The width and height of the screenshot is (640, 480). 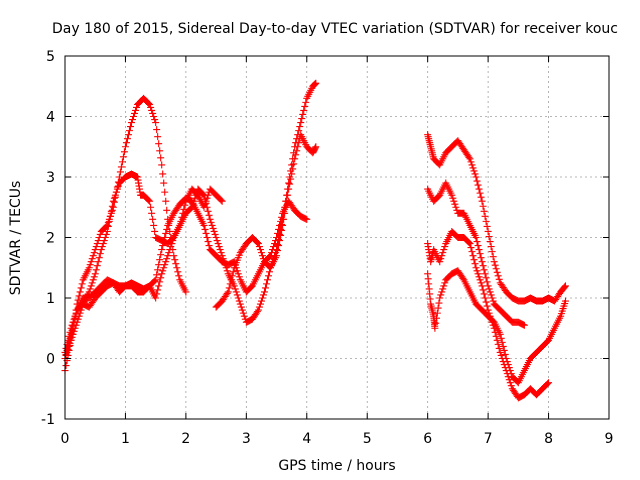 What do you see at coordinates (488, 439) in the screenshot?
I see `x-tick-label: 7` at bounding box center [488, 439].